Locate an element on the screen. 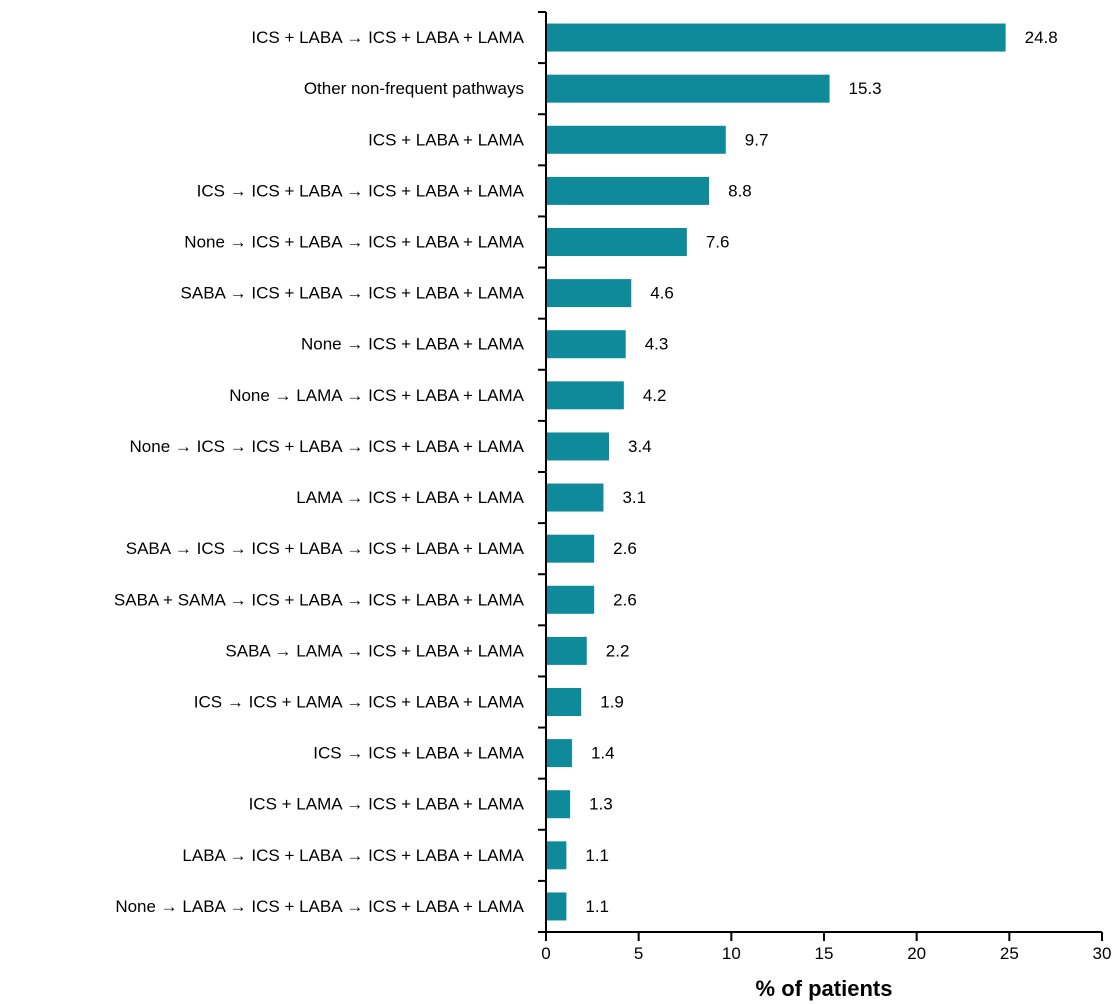  category-label: LABA → ICS + LABA → ICS + LABA + LAMA is located at coordinates (353, 855).